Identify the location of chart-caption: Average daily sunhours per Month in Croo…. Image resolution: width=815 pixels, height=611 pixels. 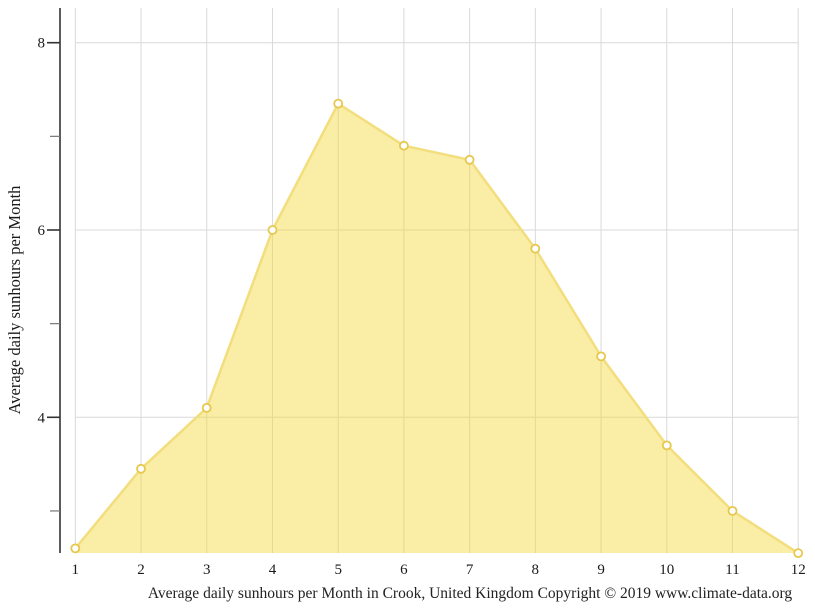
(470, 593).